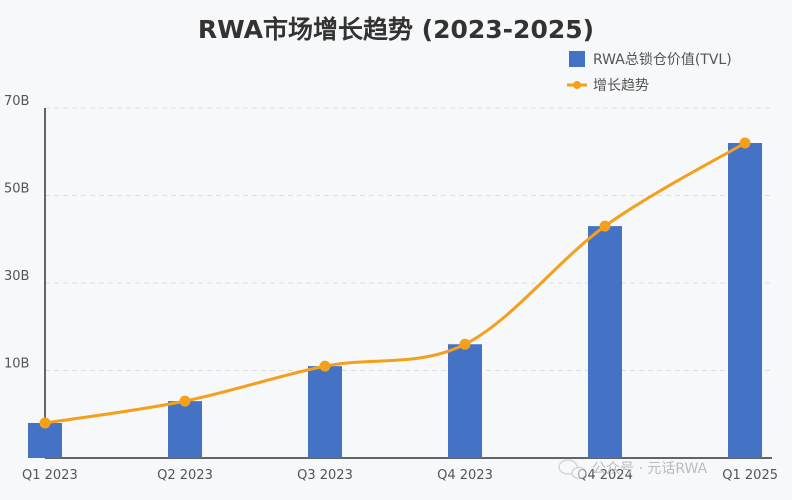 This screenshot has height=500, width=792. What do you see at coordinates (50, 475) in the screenshot?
I see `x-tick-label: Q1 2023` at bounding box center [50, 475].